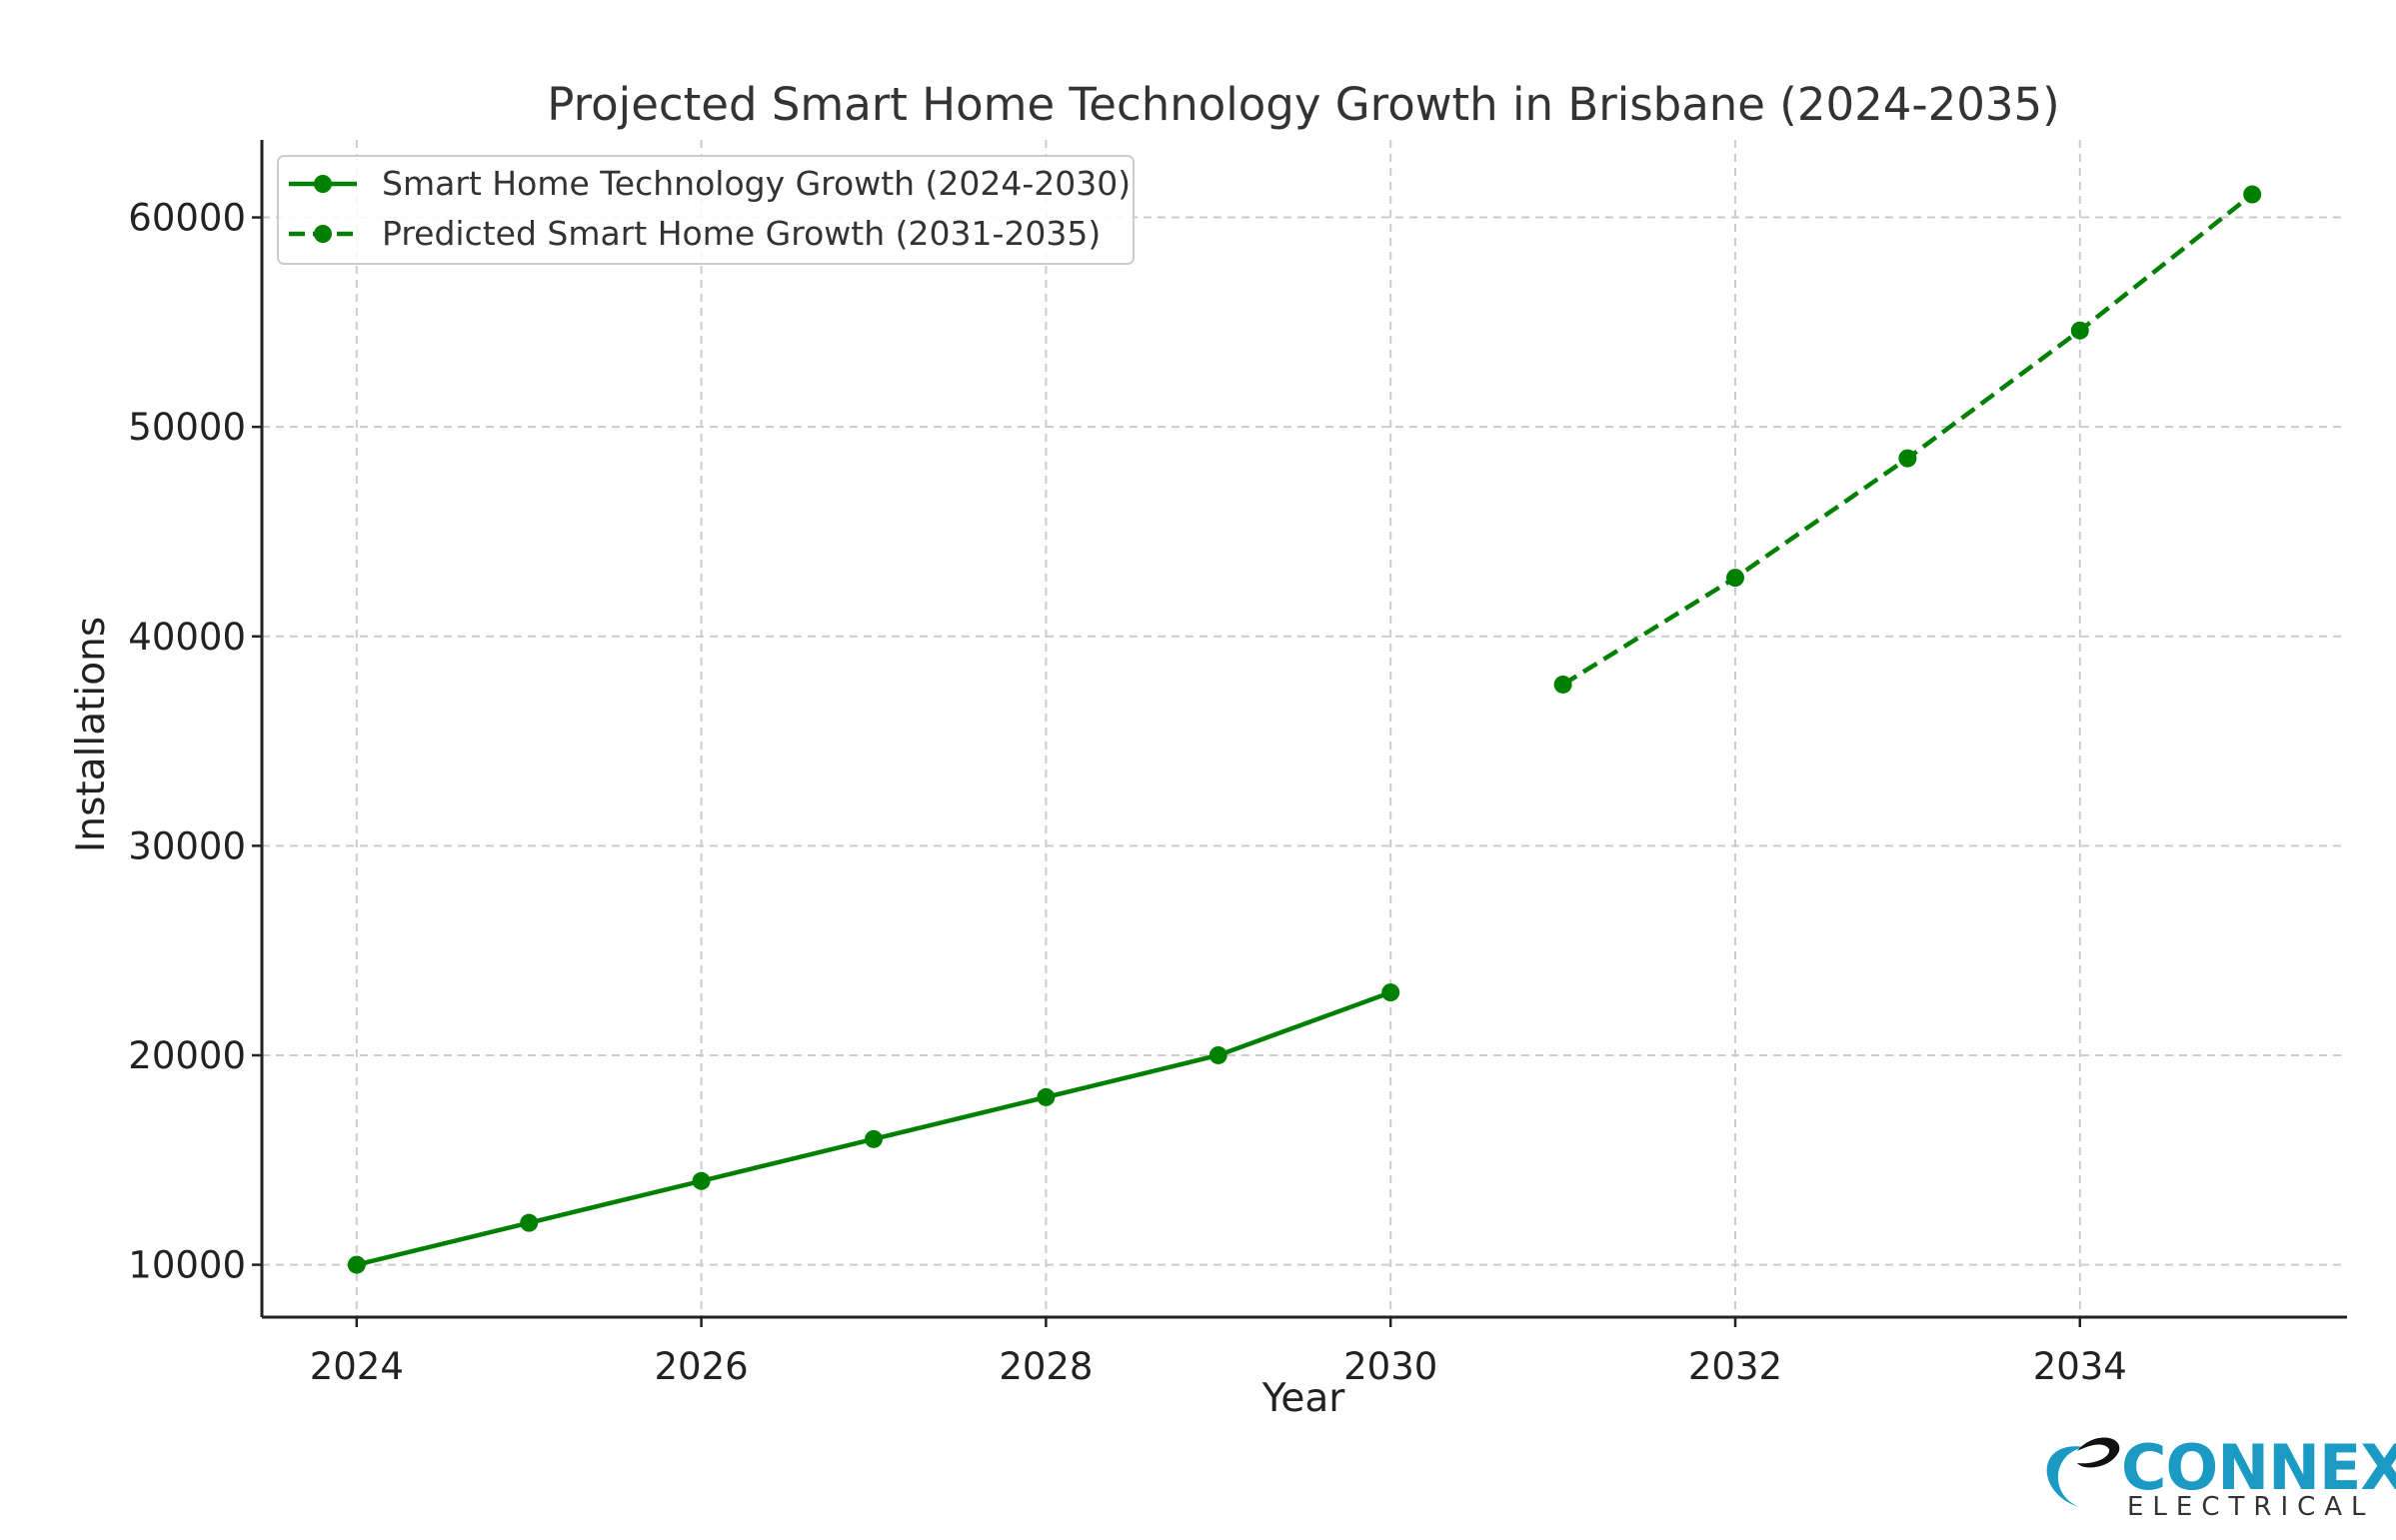 Image resolution: width=2396 pixels, height=1540 pixels. What do you see at coordinates (1562, 684) in the screenshot?
I see `series-1-point-2031` at bounding box center [1562, 684].